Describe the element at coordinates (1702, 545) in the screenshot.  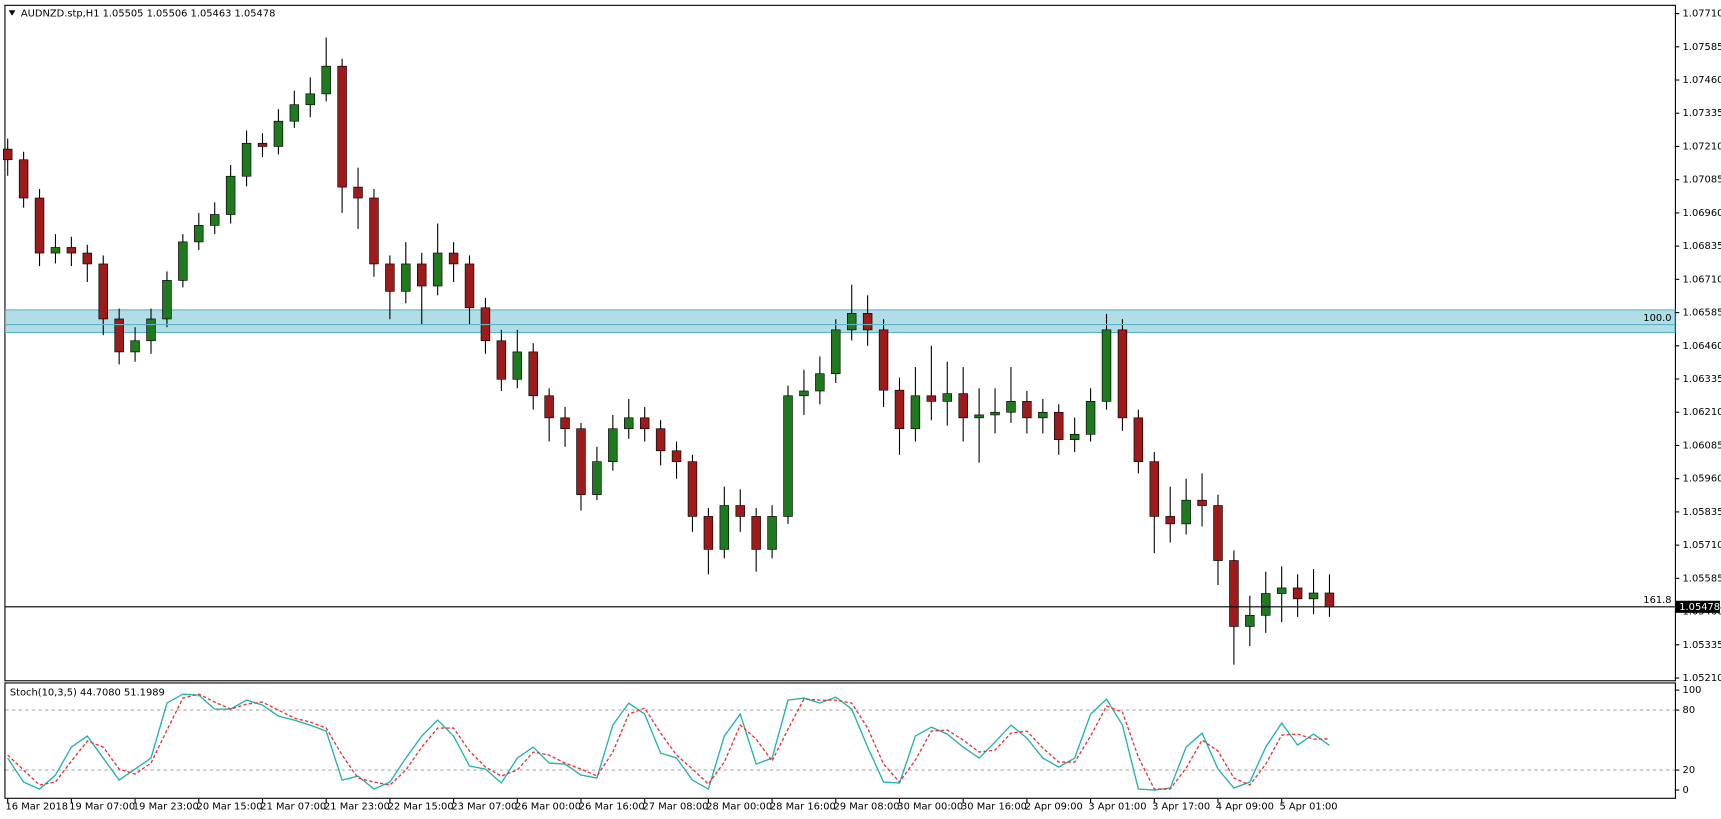
I see `y-tick-label: 1.05710` at that location.